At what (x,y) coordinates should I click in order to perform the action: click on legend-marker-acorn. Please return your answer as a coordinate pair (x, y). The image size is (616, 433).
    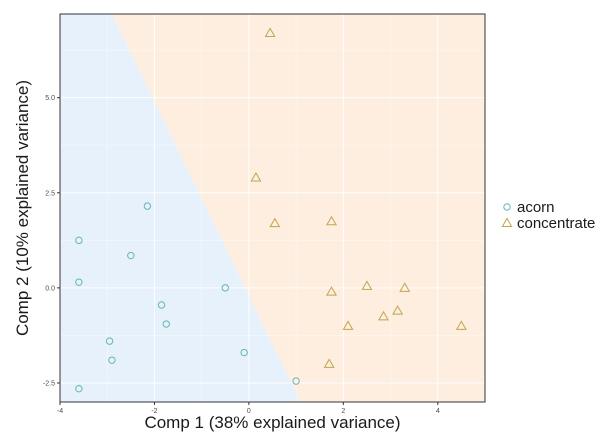
    Looking at the image, I should click on (507, 207).